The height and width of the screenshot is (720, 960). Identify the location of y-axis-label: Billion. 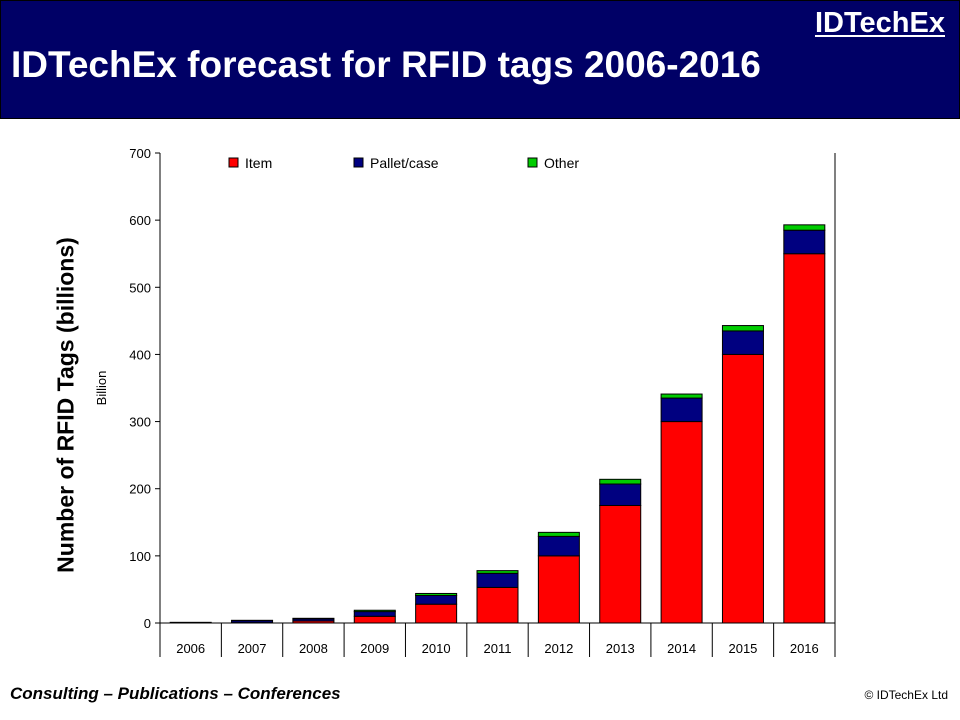
(101, 388).